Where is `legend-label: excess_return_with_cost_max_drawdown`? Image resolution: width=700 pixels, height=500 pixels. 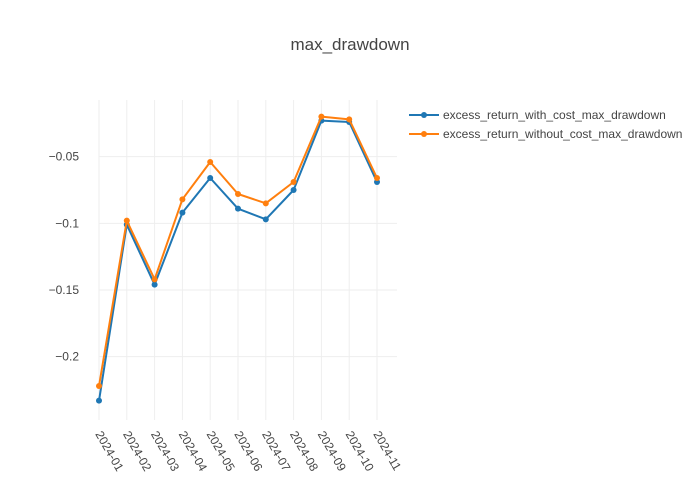
legend-label: excess_return_with_cost_max_drawdown is located at coordinates (554, 115).